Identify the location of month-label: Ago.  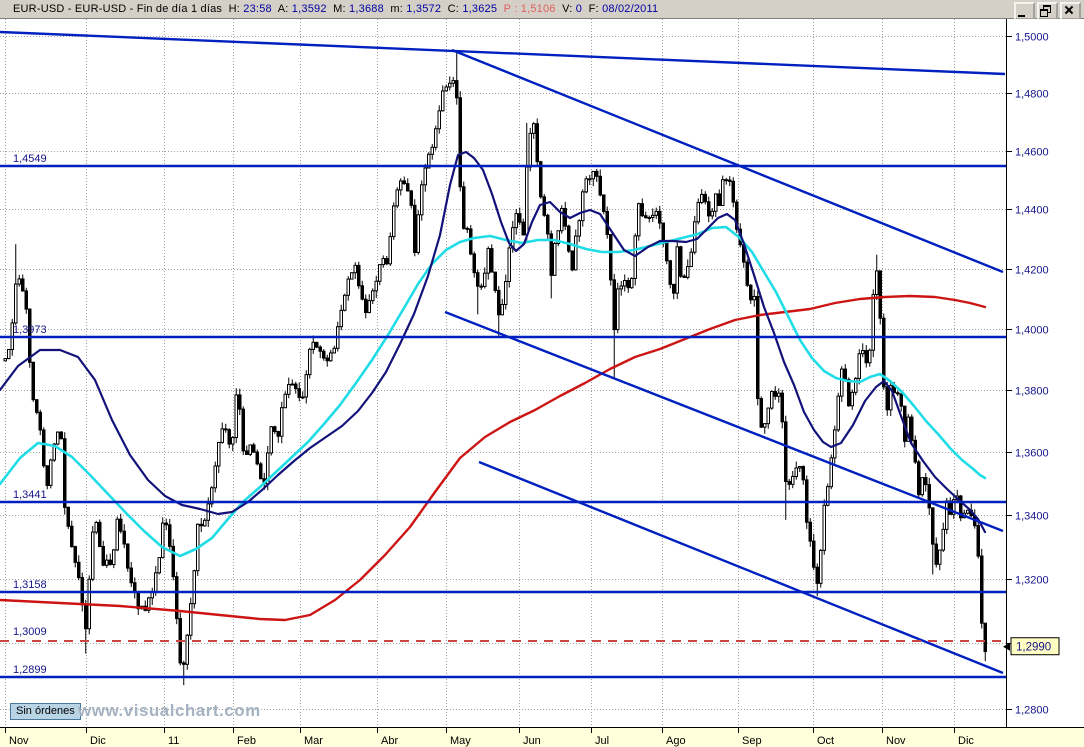
(676, 741).